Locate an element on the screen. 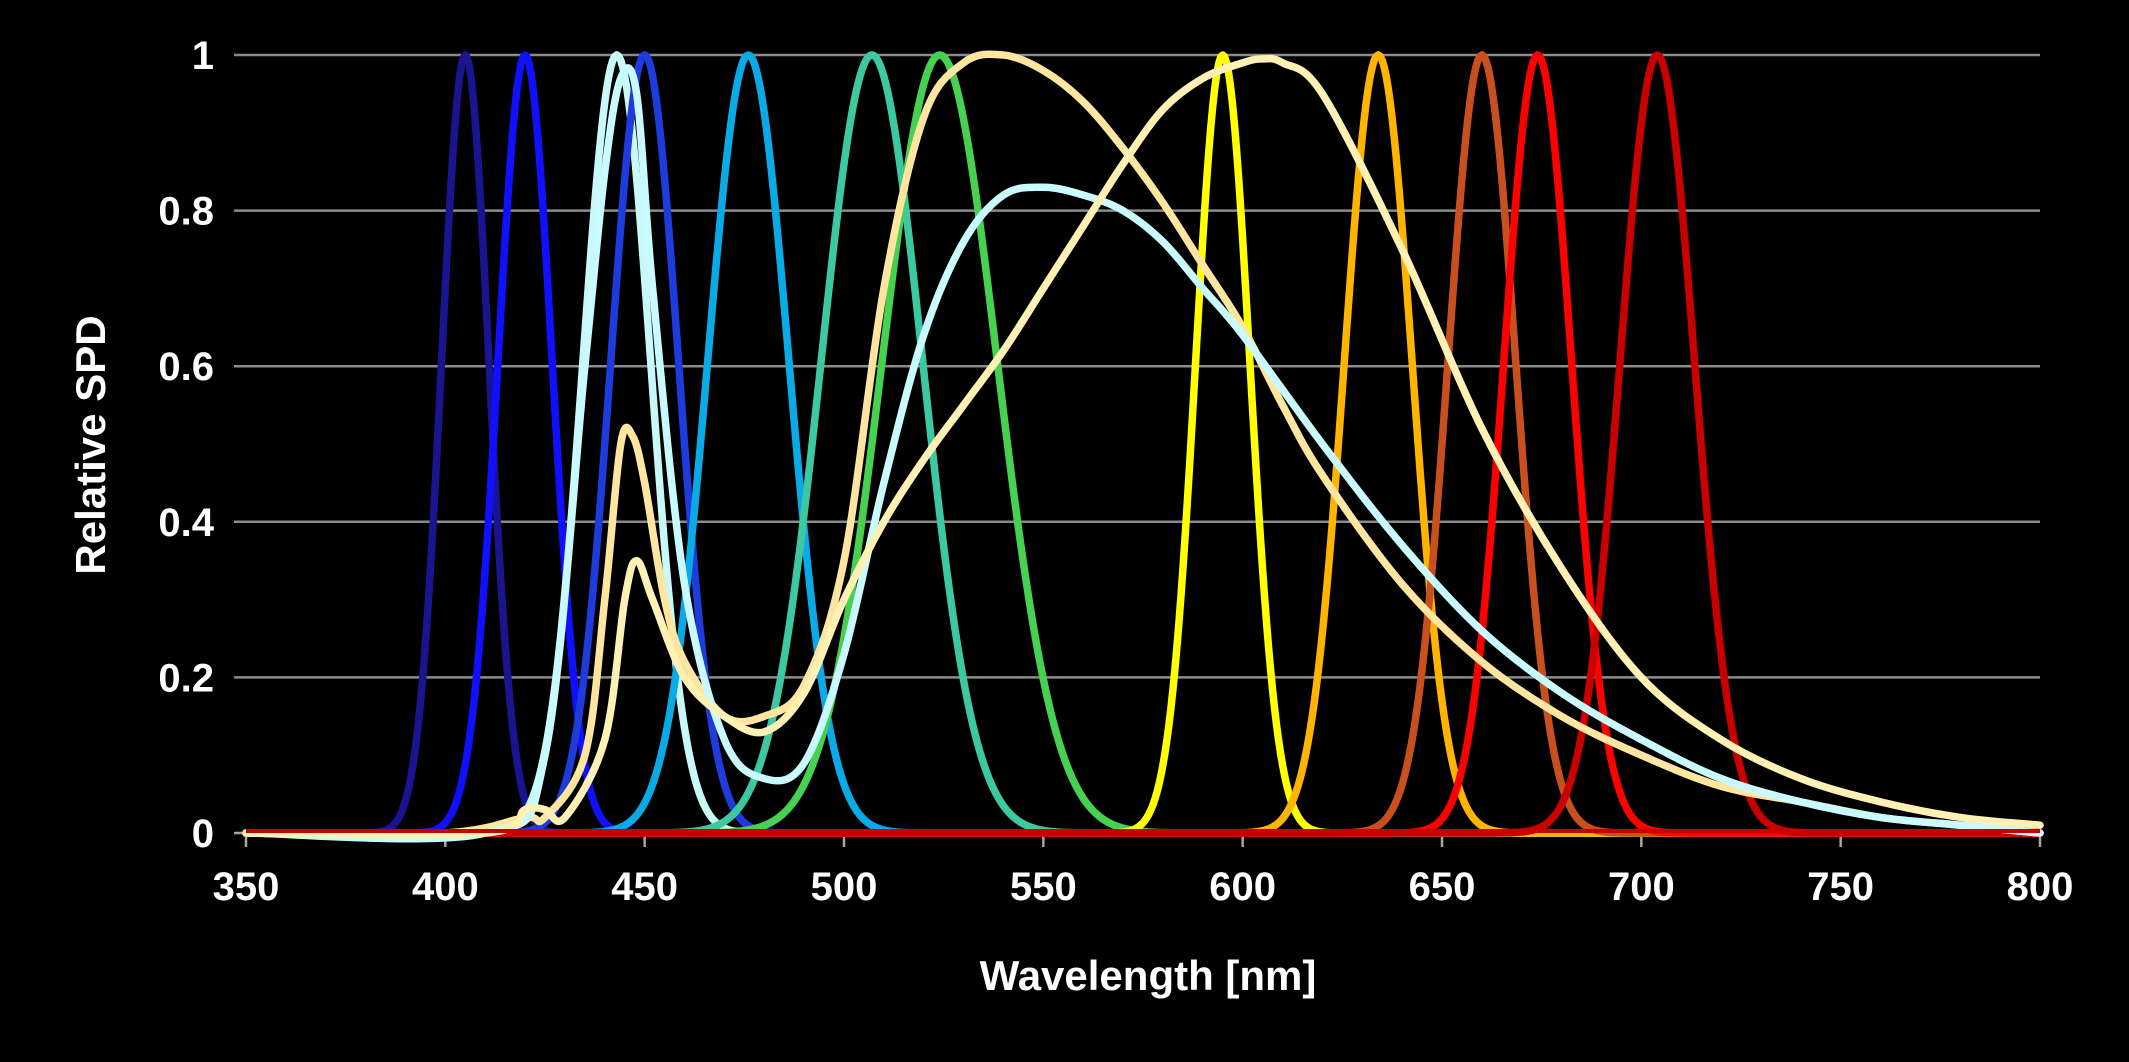 The width and height of the screenshot is (2129, 1062). x-axis-title: Wavelength [nm] is located at coordinates (1148, 975).